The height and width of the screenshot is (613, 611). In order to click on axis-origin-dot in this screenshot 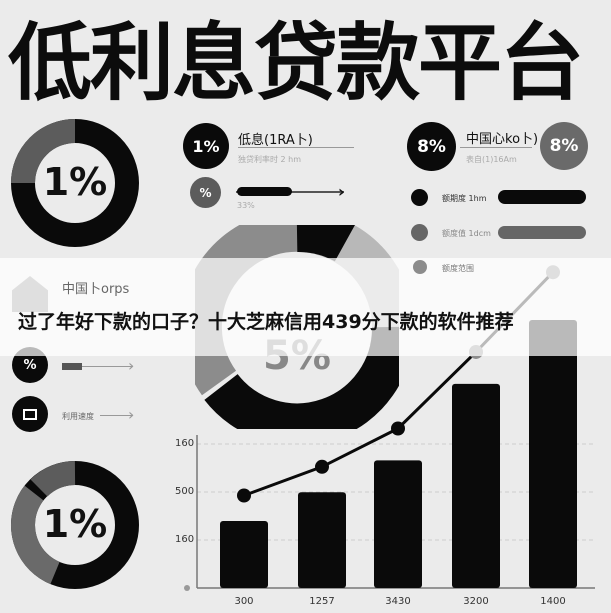, I will do `click(187, 588)`.